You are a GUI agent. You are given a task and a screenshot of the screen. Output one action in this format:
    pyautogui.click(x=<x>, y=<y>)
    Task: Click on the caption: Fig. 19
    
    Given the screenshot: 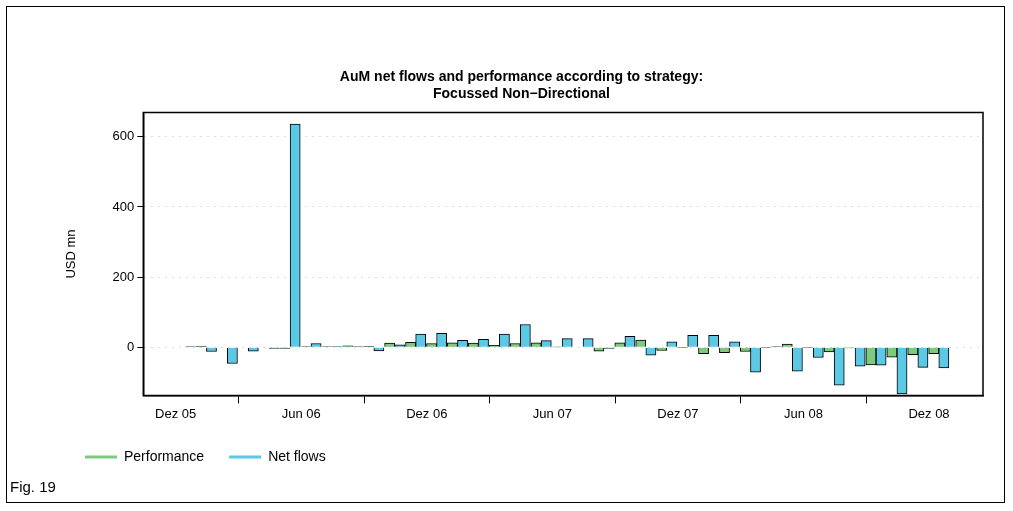 What is the action you would take?
    pyautogui.click(x=33, y=486)
    